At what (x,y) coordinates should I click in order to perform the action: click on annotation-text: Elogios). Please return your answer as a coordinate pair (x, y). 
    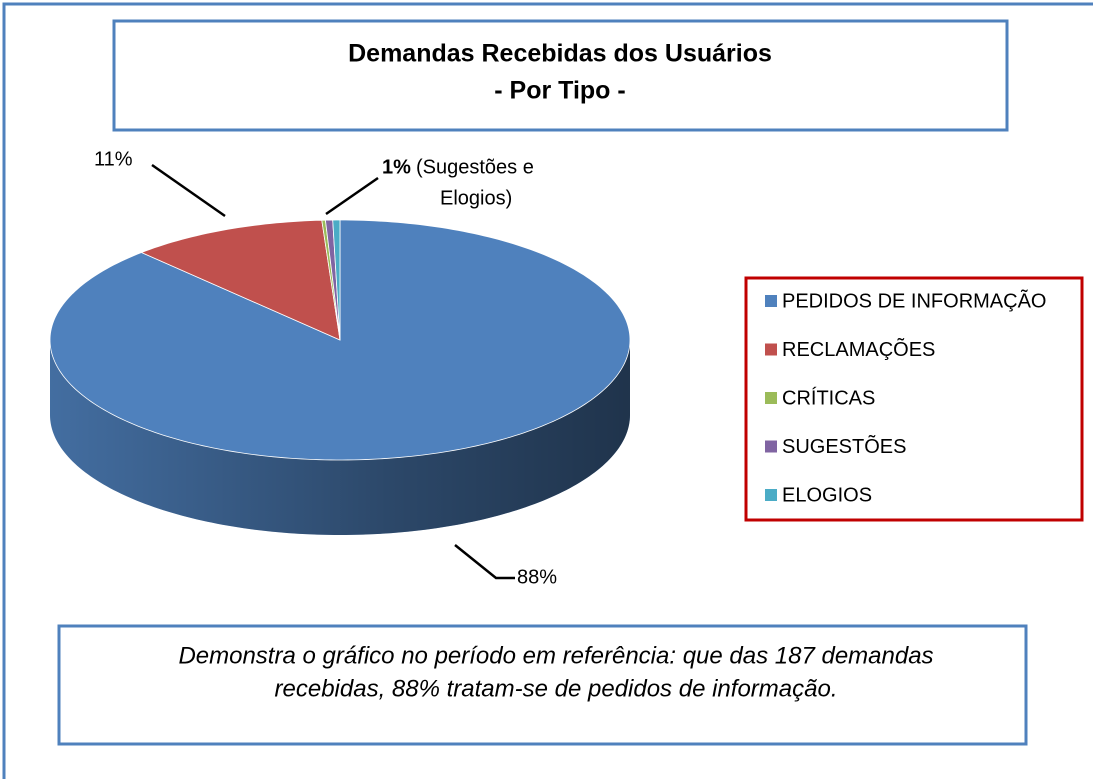
    Looking at the image, I should click on (476, 198).